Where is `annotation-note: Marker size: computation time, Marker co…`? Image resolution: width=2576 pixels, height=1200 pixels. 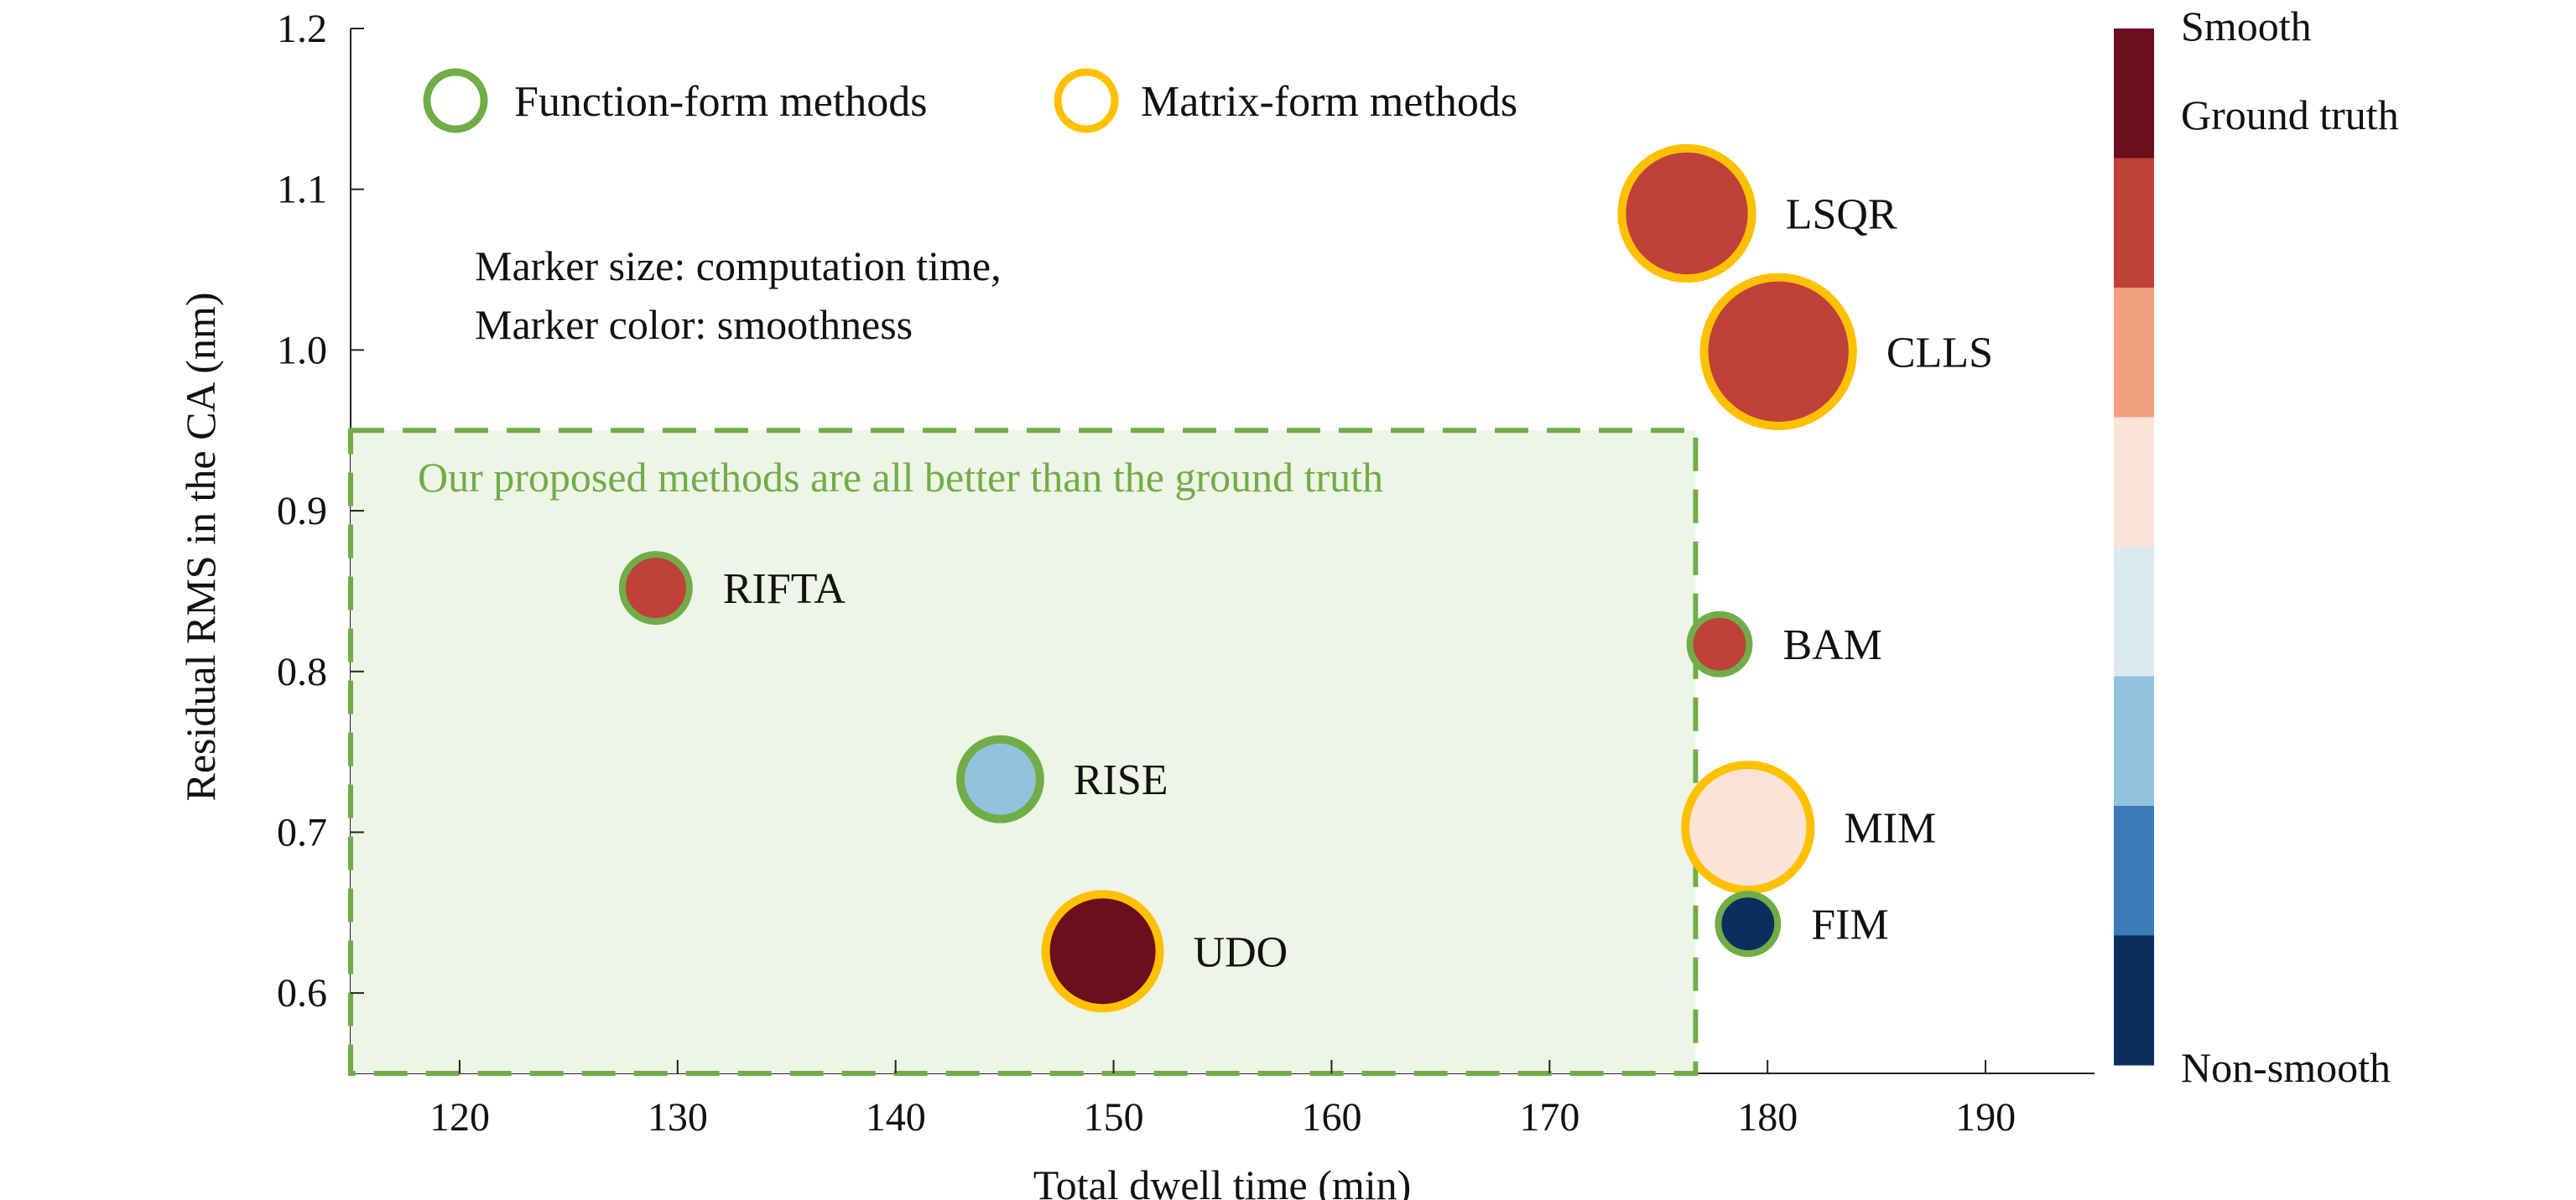
annotation-note: Marker size: computation time, Marker co… is located at coordinates (738, 295).